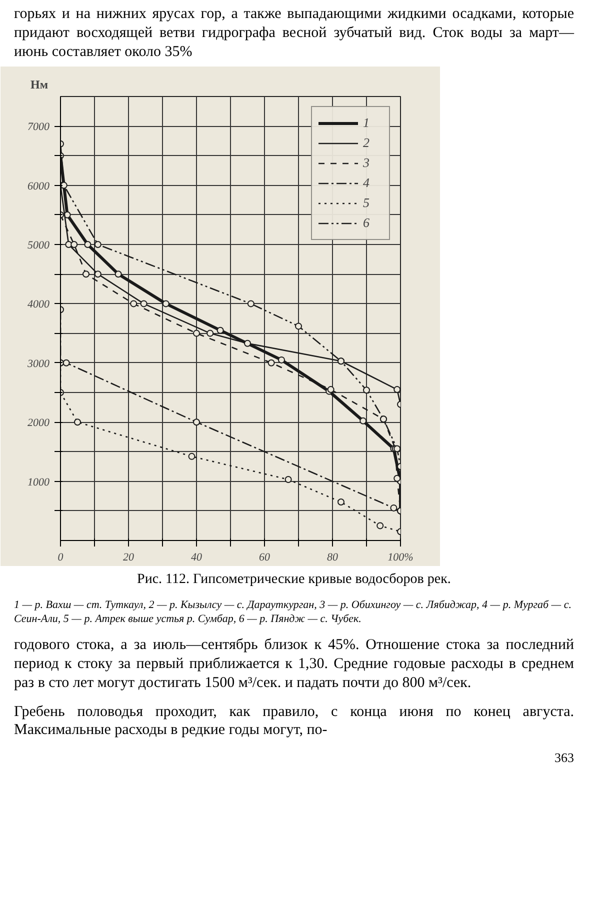 The width and height of the screenshot is (591, 900). What do you see at coordinates (366, 203) in the screenshot?
I see `legend-label: 5` at bounding box center [366, 203].